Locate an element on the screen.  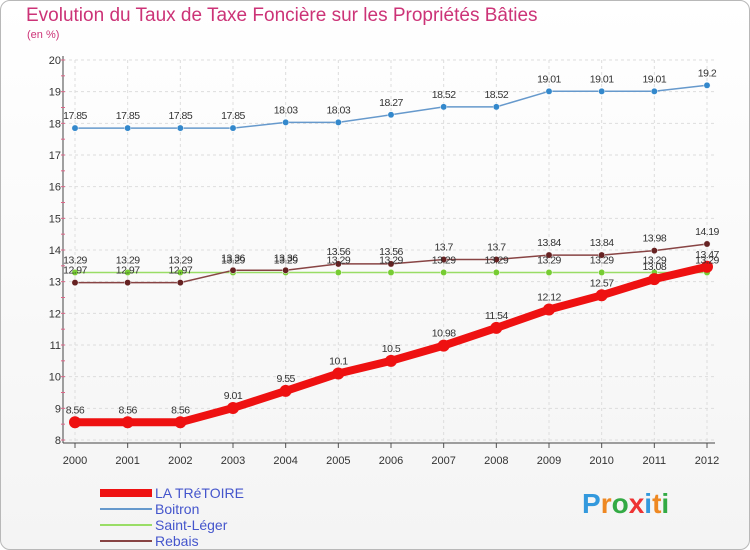
data-point-boitron-2002 is located at coordinates (180, 128).